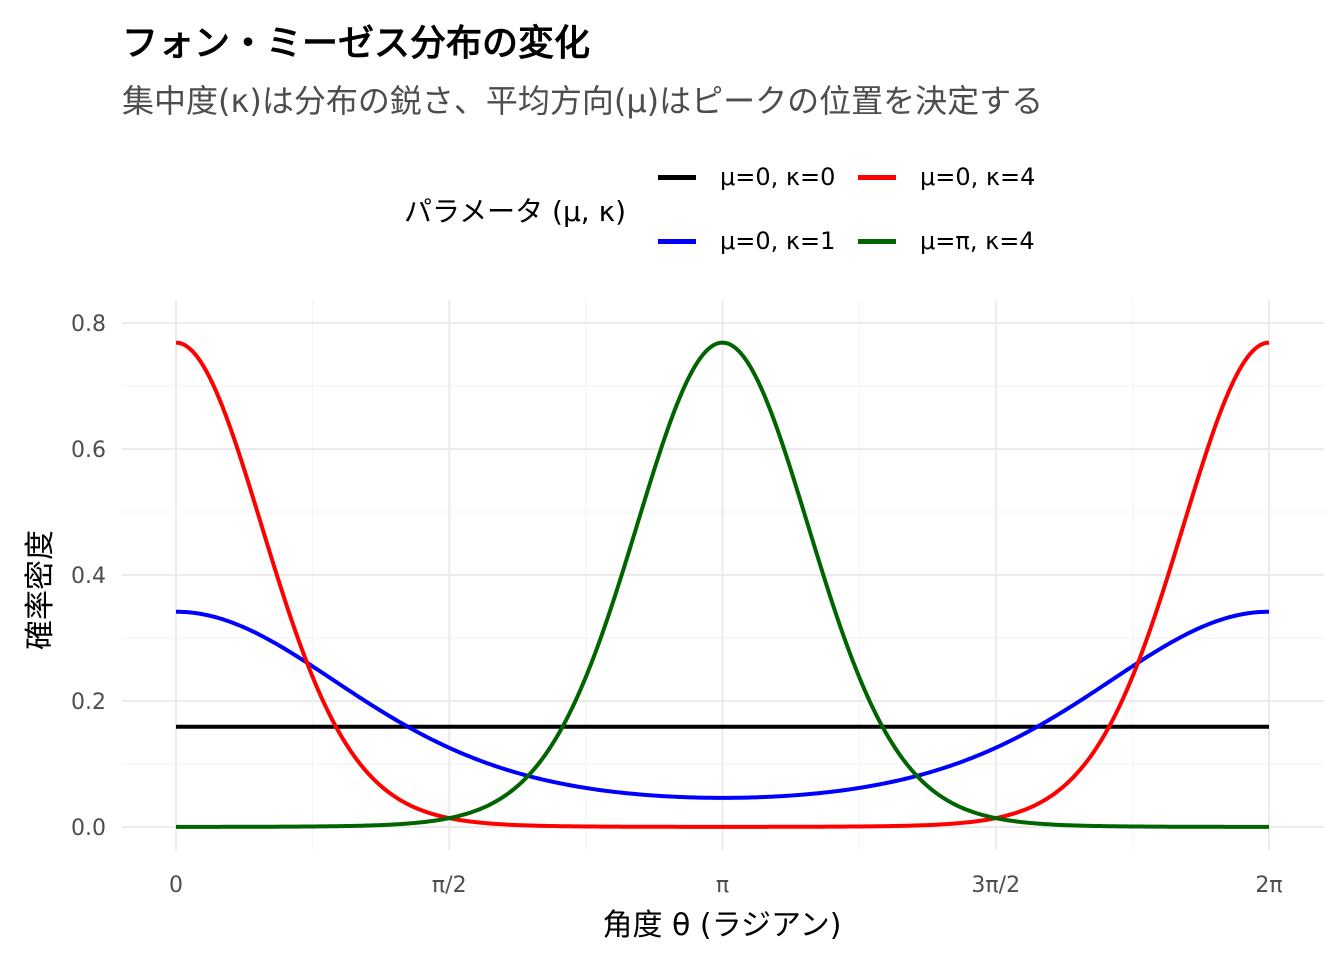  Describe the element at coordinates (88, 450) in the screenshot. I see `y-tick-label: 0.6` at that location.